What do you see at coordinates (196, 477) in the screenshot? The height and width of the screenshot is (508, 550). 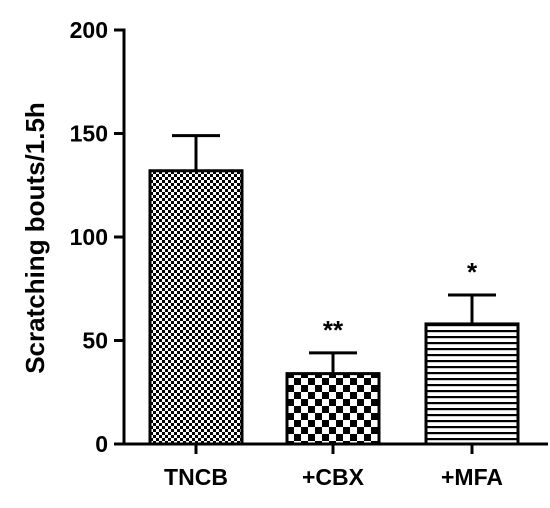 I see `category-label: TNCB` at bounding box center [196, 477].